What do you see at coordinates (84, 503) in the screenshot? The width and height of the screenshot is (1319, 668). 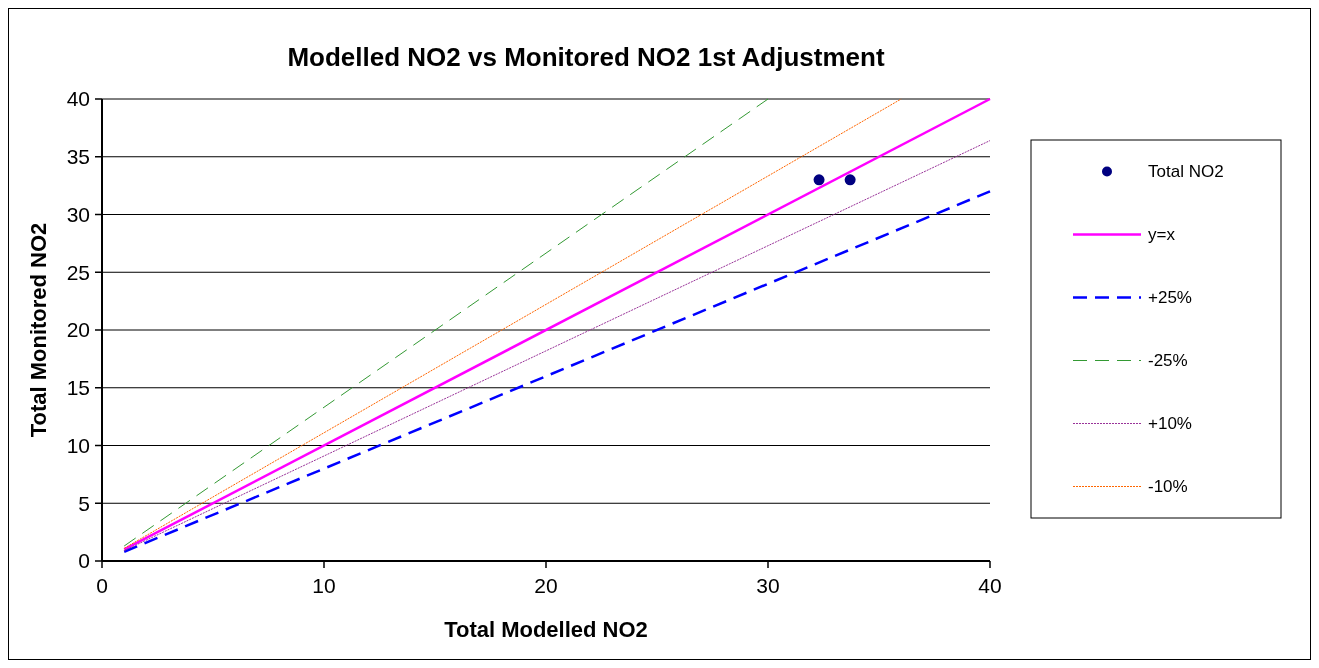 I see `y-tick-label: 5` at bounding box center [84, 503].